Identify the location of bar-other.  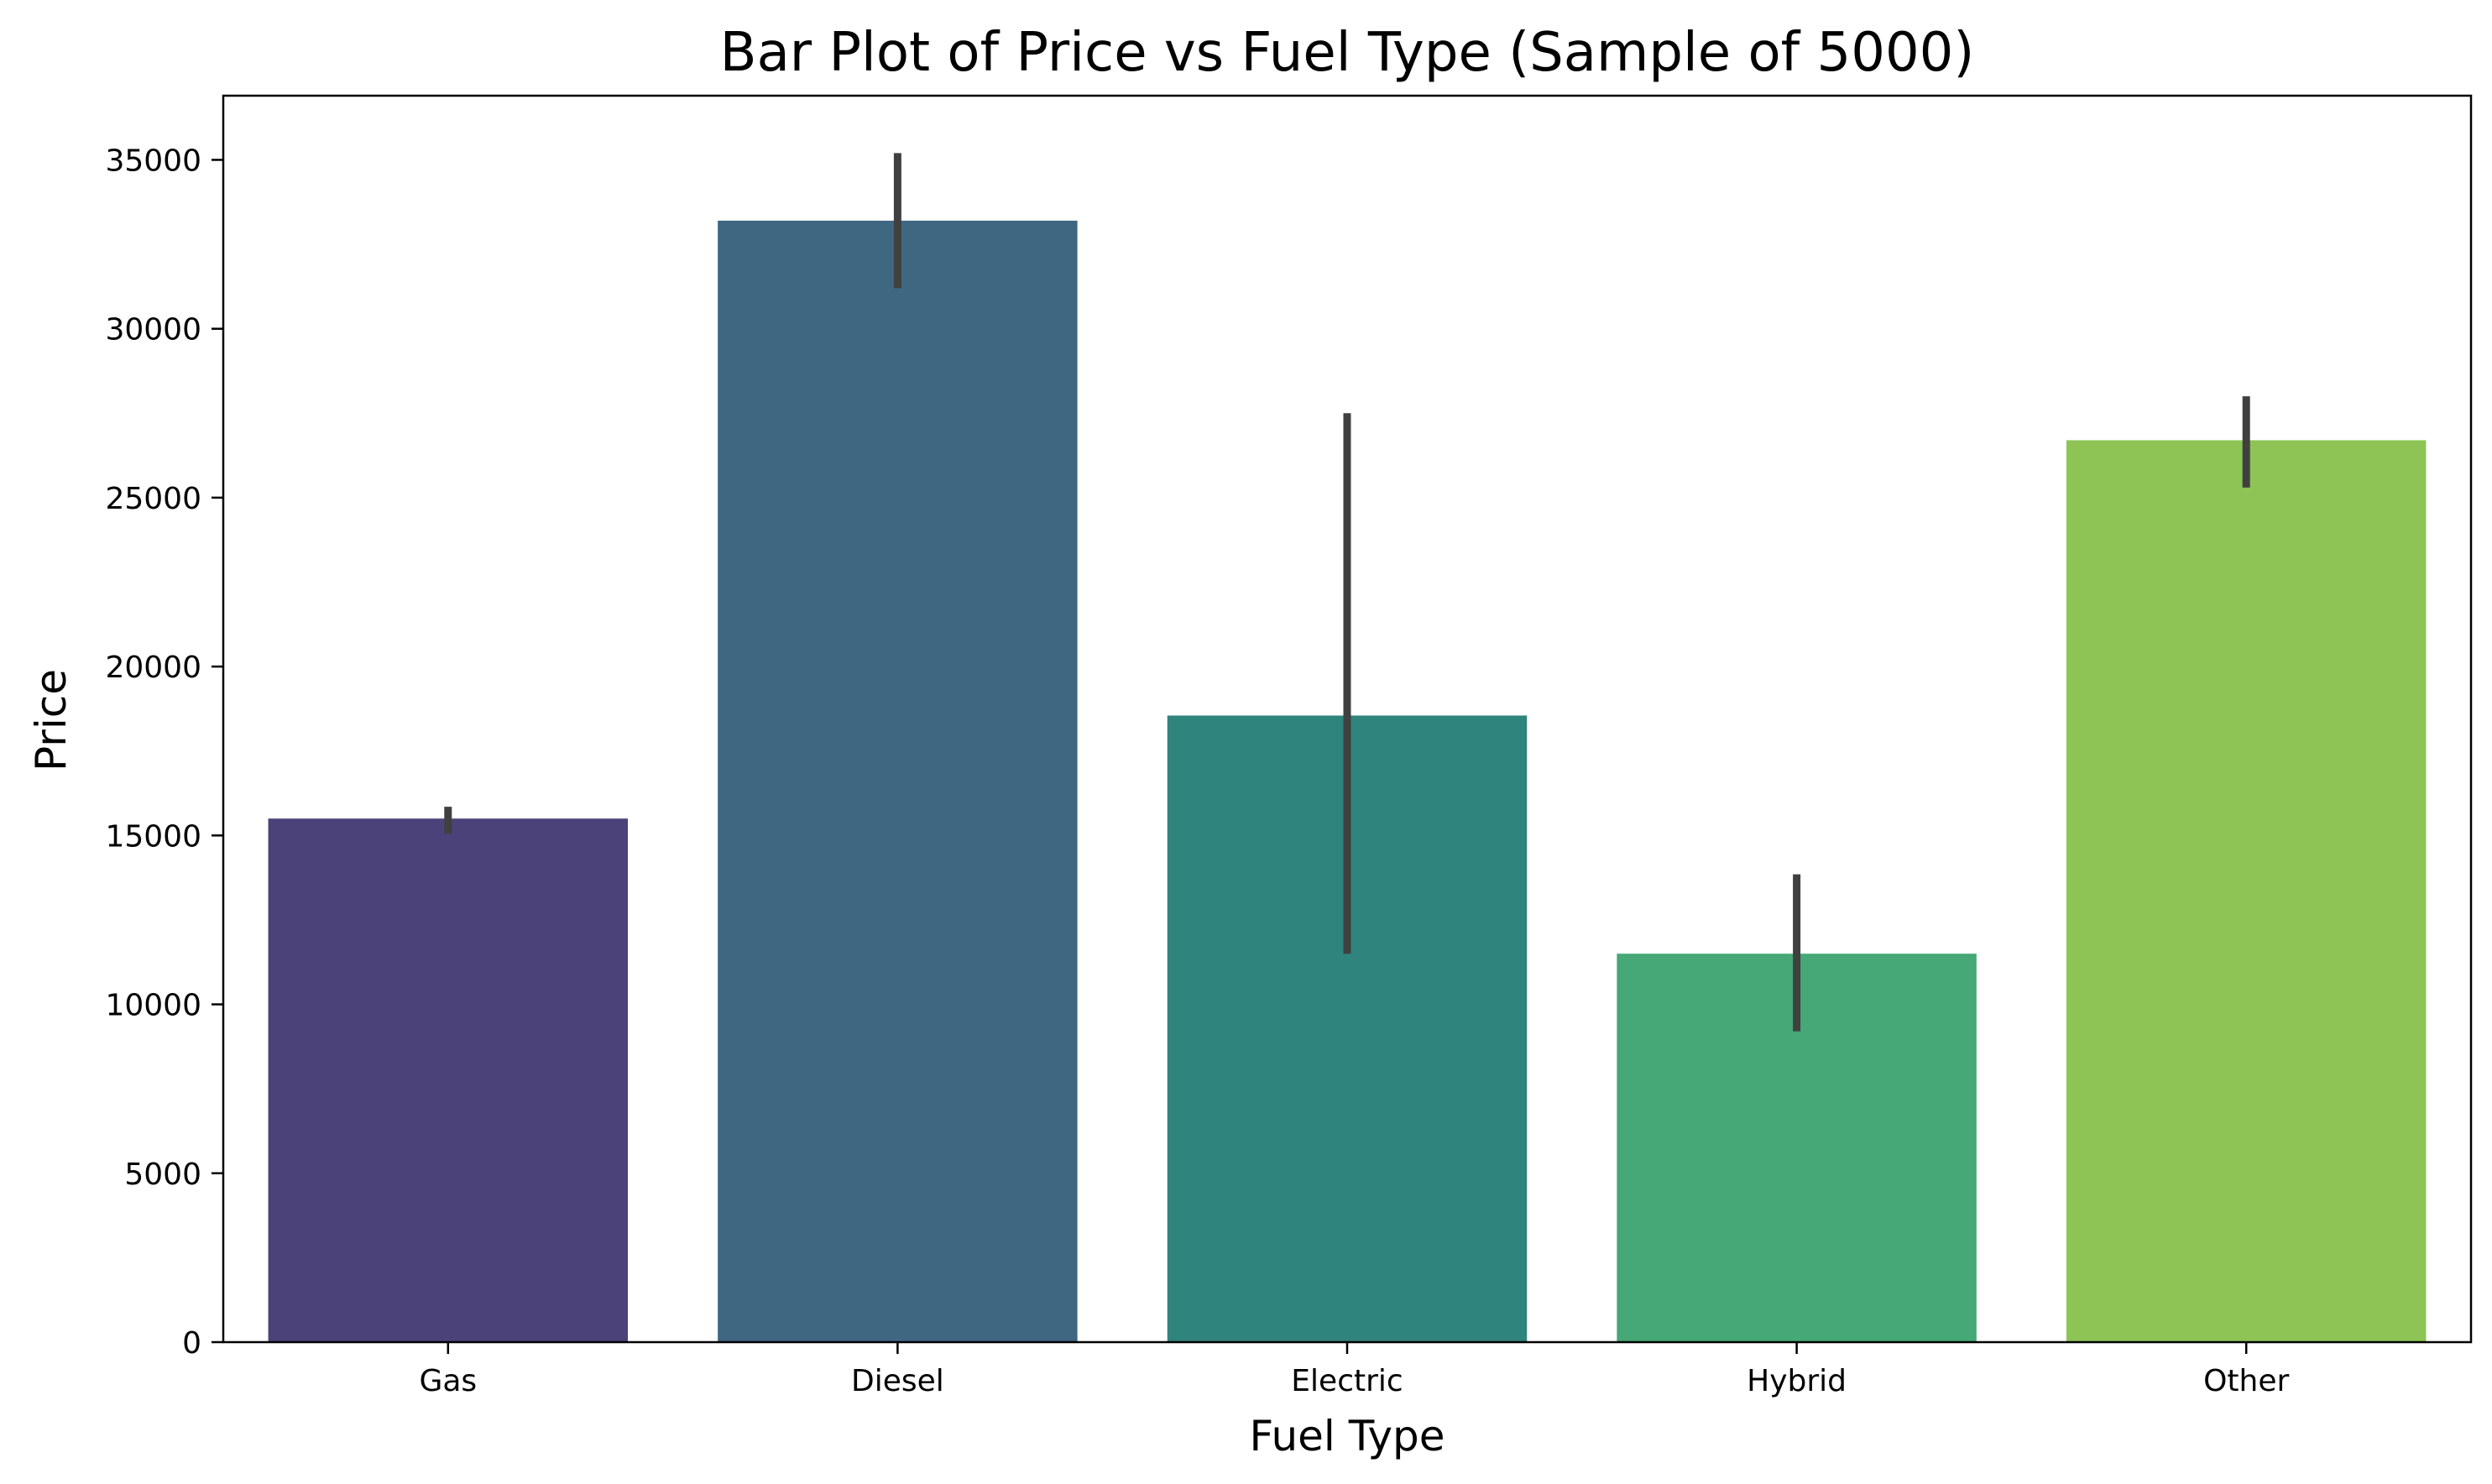
(2246, 891).